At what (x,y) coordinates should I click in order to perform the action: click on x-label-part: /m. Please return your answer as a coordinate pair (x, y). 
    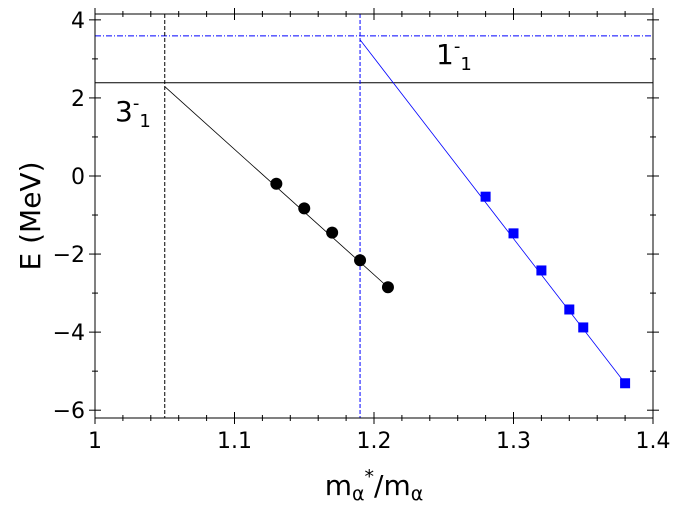
    Looking at the image, I should click on (392, 485).